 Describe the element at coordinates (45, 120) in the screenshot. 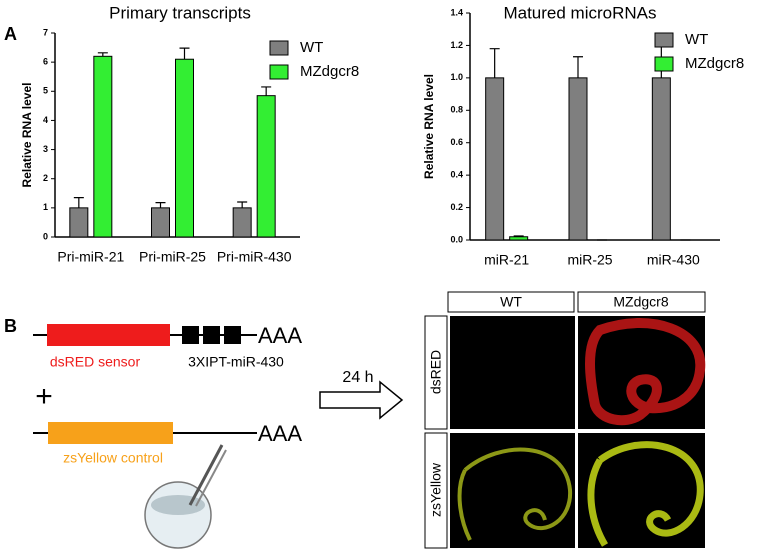

I see `y-tick-label: 4` at that location.